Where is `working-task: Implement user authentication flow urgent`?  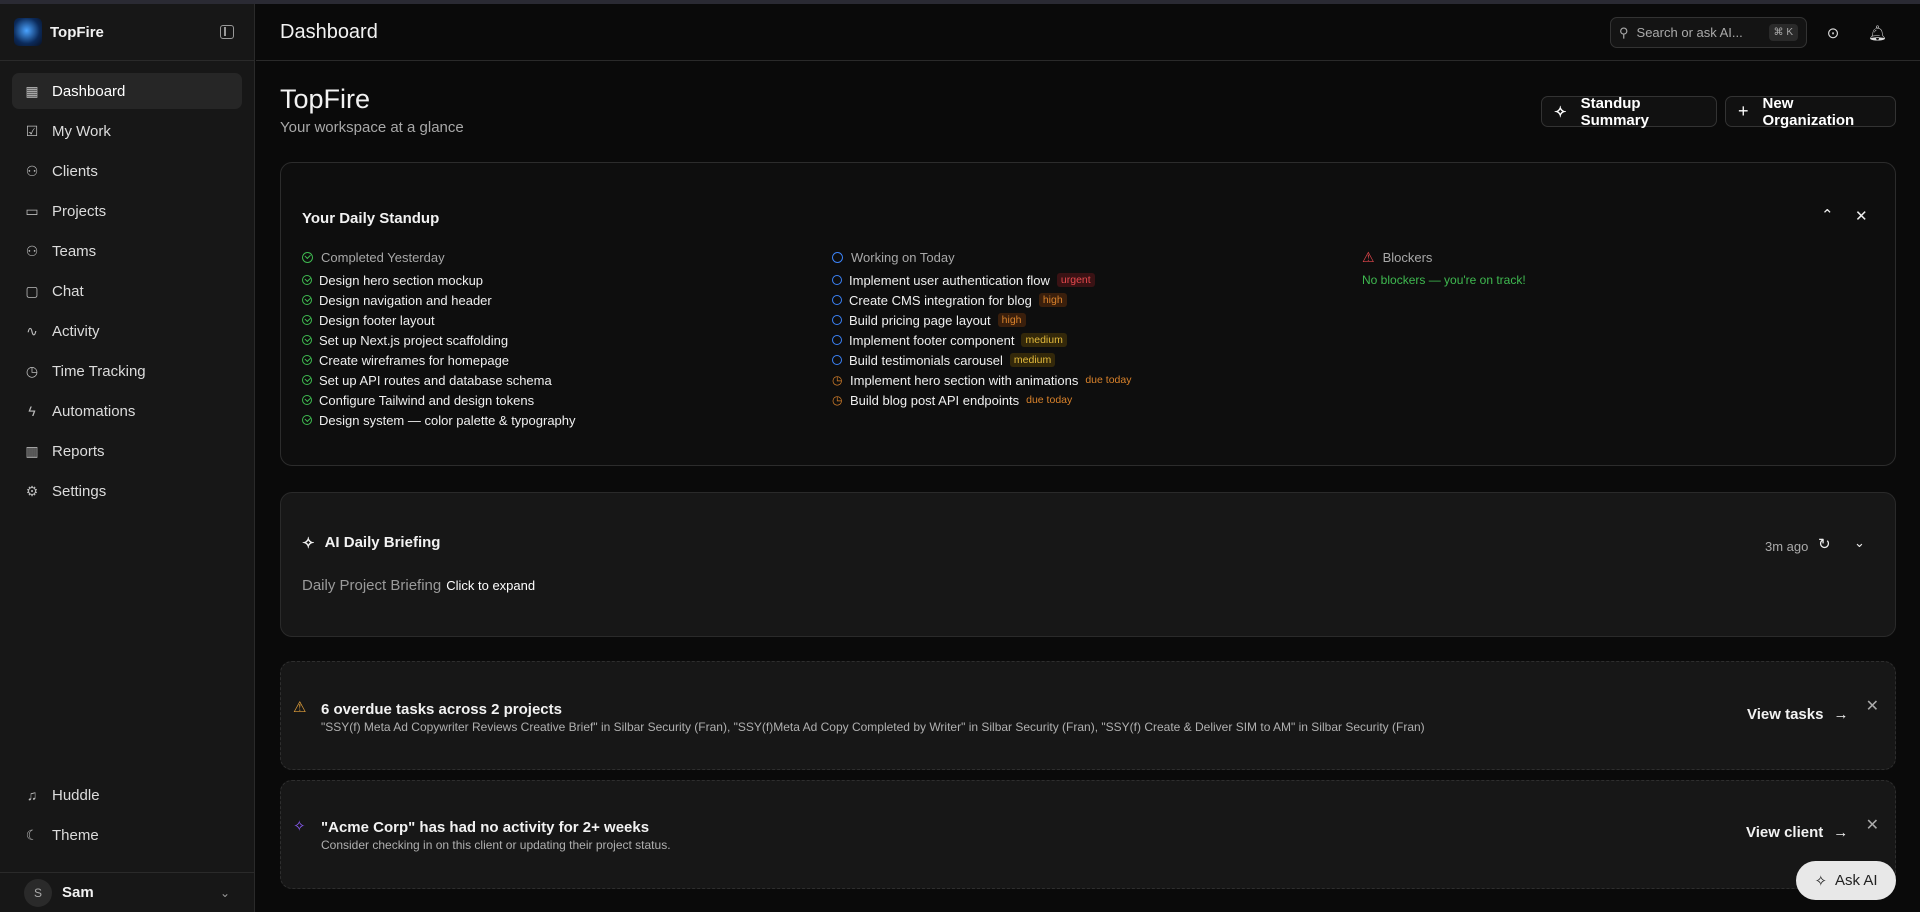 working-task: Implement user authentication flow urgent is located at coordinates (1082, 280).